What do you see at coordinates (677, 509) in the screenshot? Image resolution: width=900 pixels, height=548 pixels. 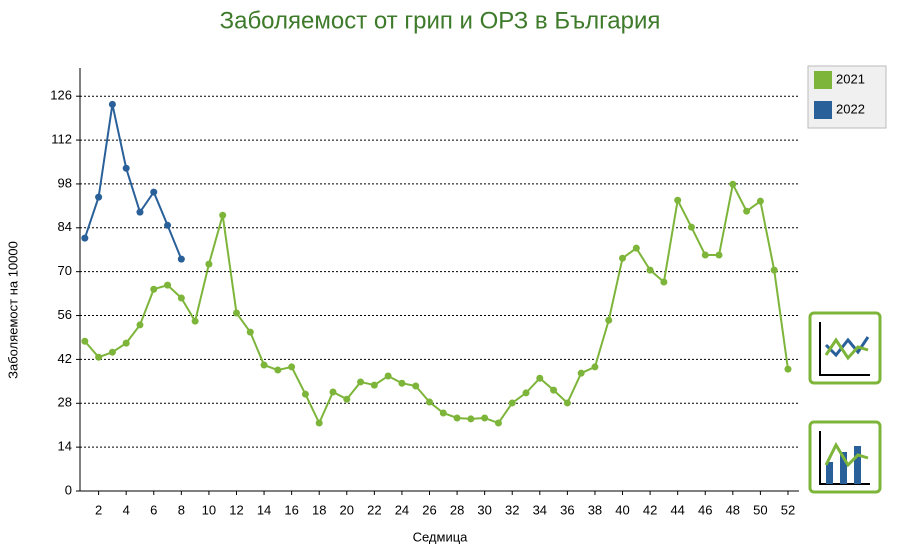 I see `x-tick-label: 44` at bounding box center [677, 509].